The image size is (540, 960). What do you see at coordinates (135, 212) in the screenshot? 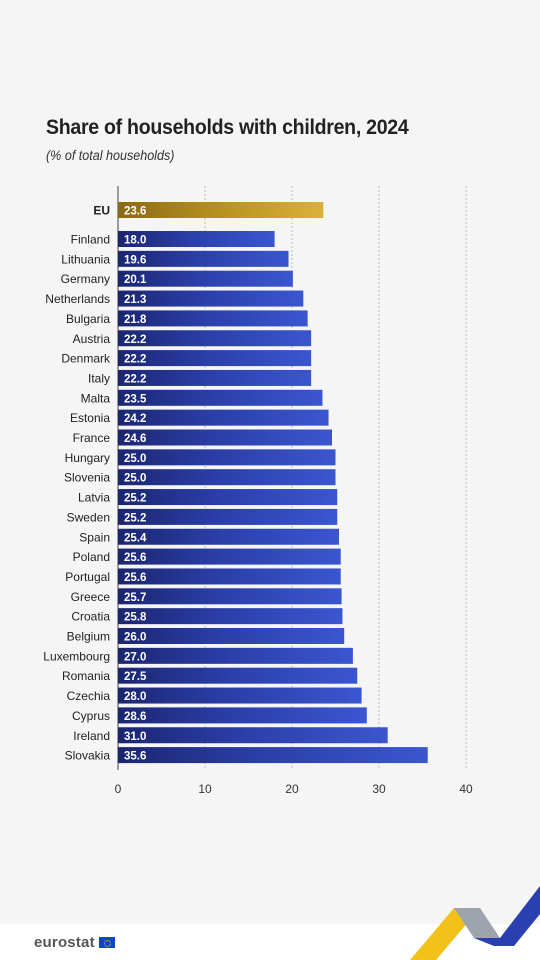
I see `bar-value-label: 23.6` at bounding box center [135, 212].